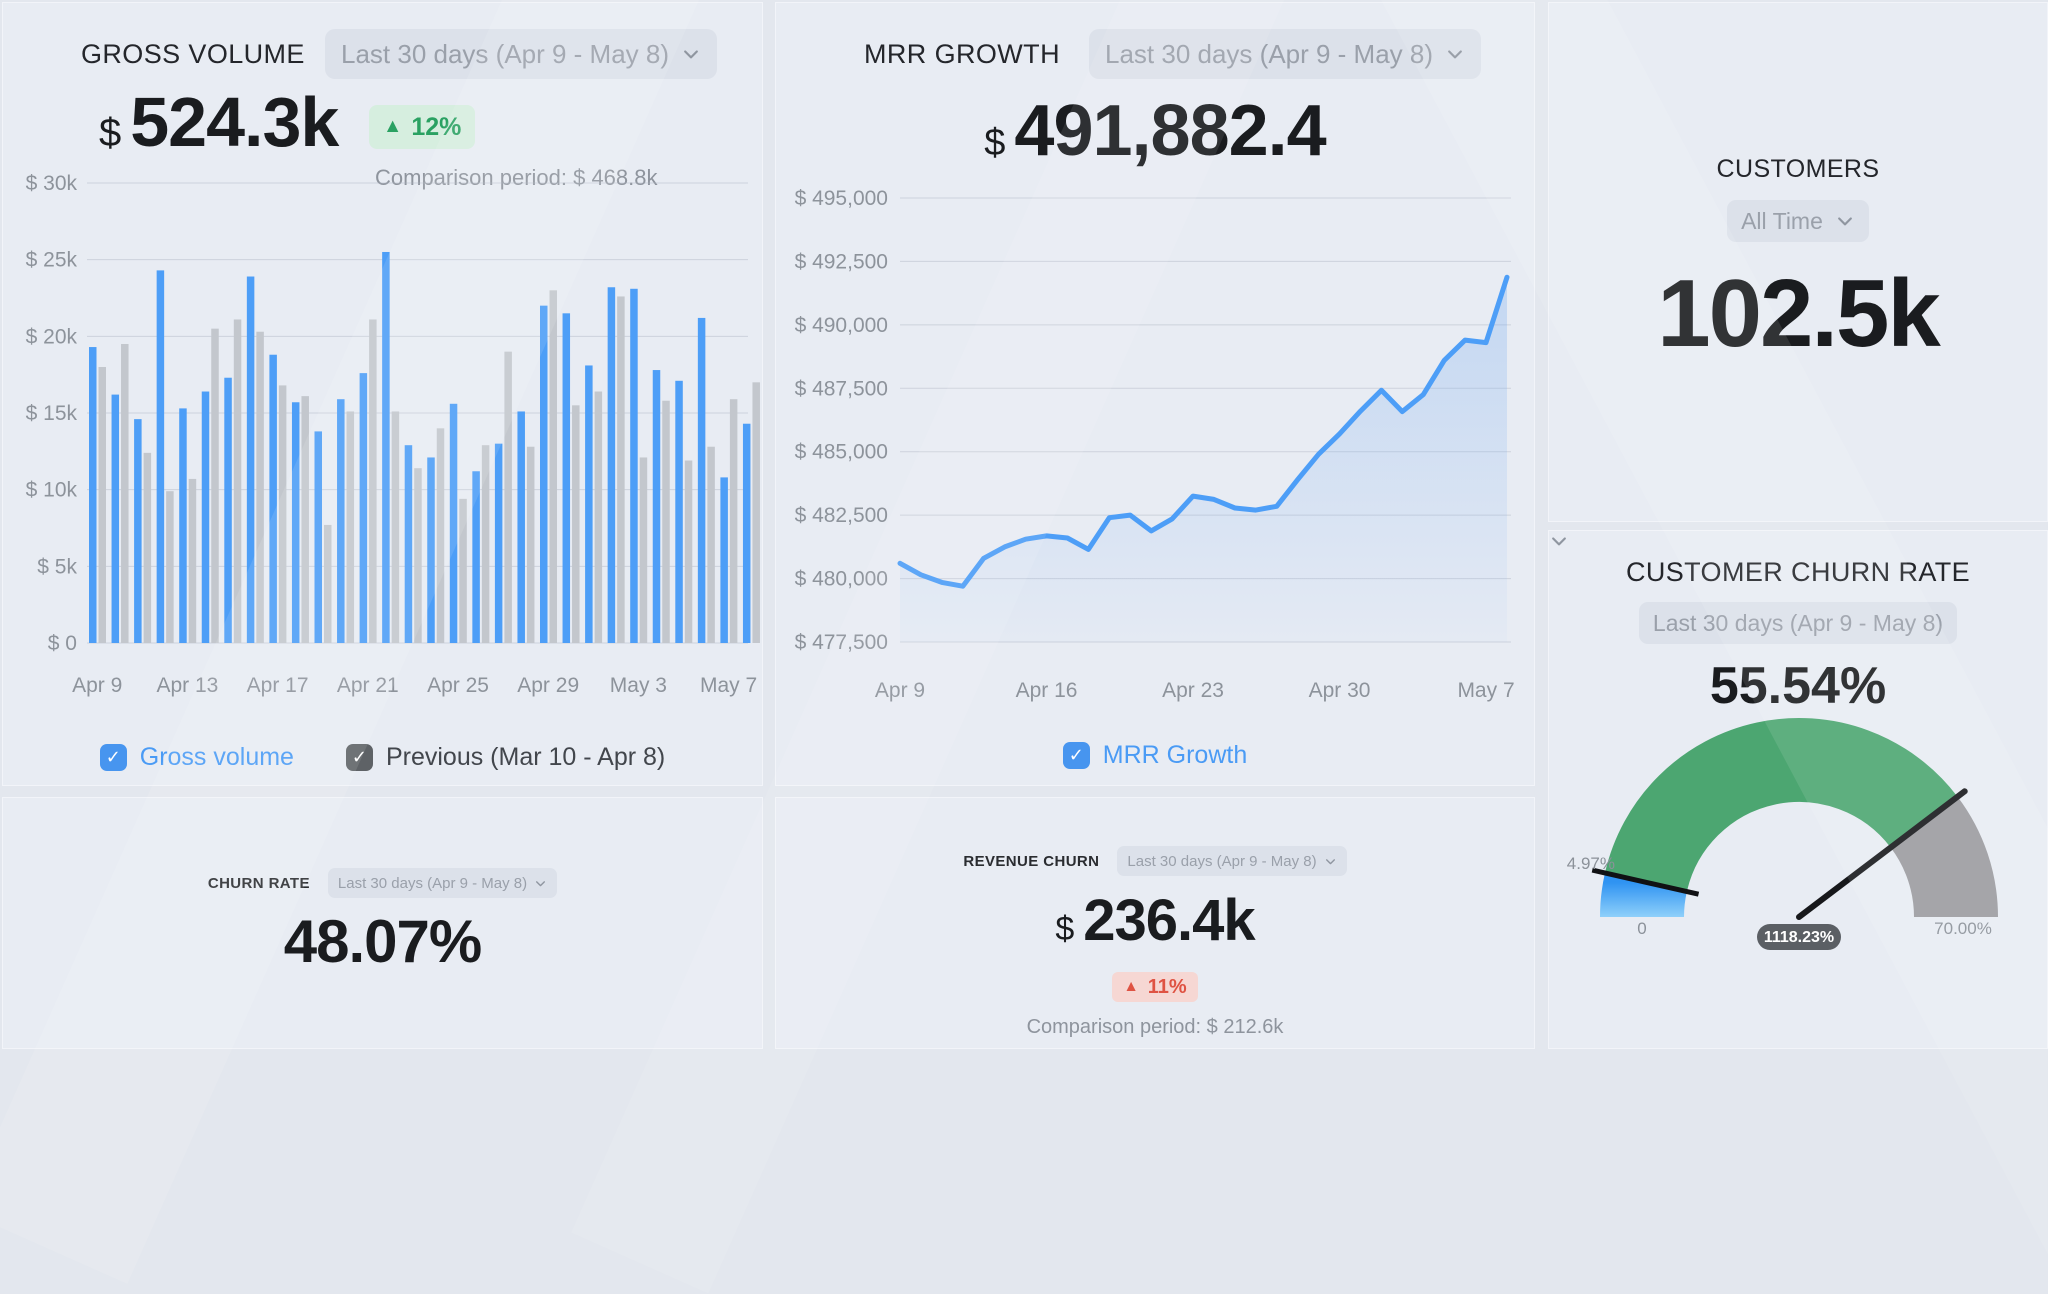 Image resolution: width=2048 pixels, height=1294 pixels. I want to click on churn-gauge: 0 70.00% 4.97% 1118.23%, so click(1782, 834).